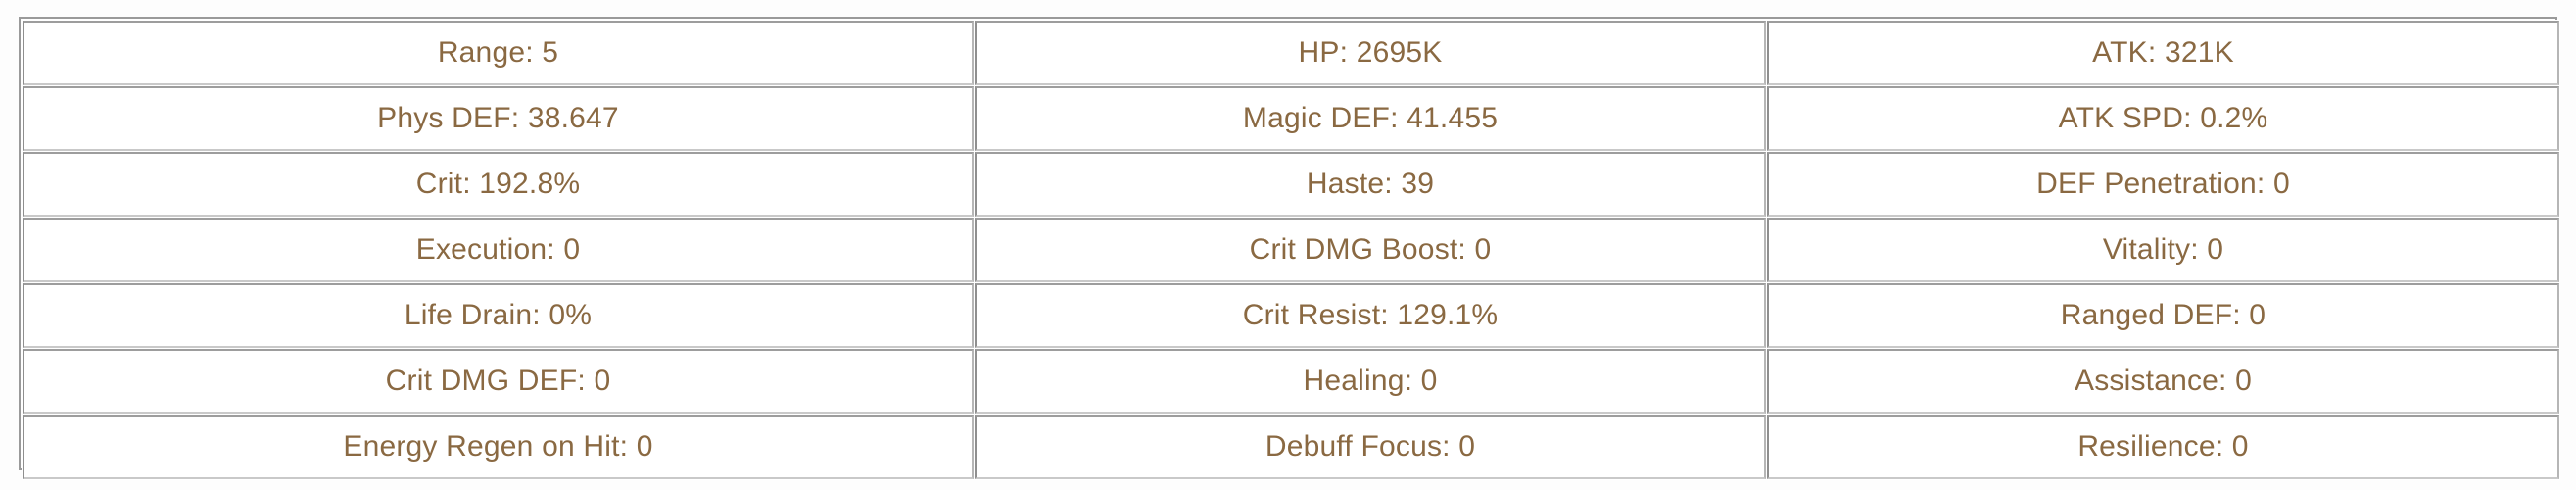  What do you see at coordinates (1370, 53) in the screenshot?
I see `stat-cell-hp: HP: 2695K` at bounding box center [1370, 53].